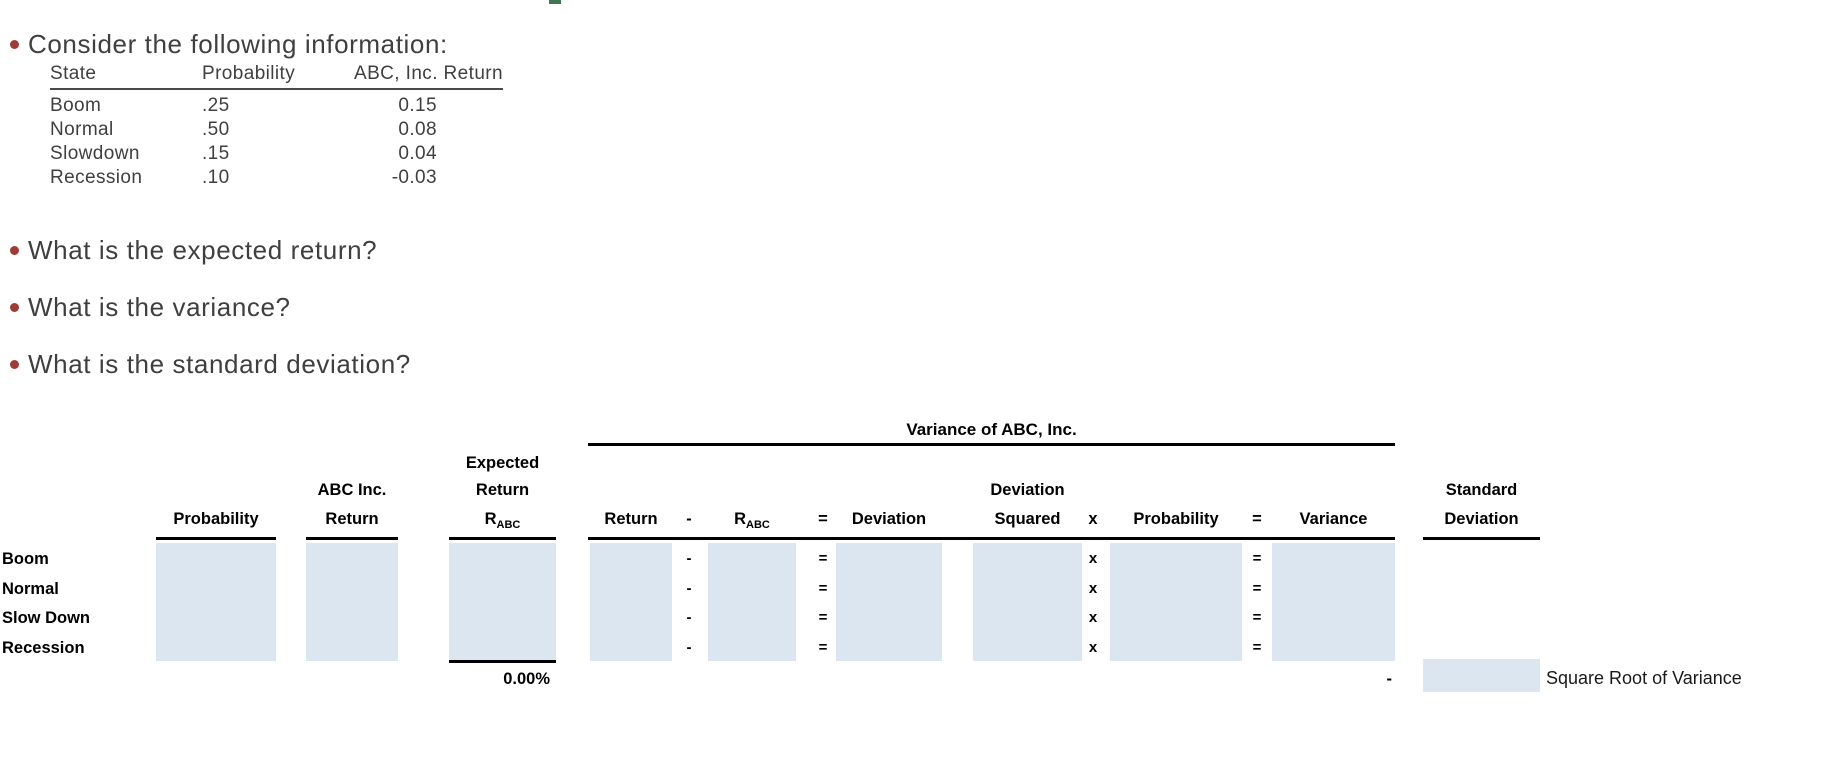  Describe the element at coordinates (238, 44) in the screenshot. I see `bullet-intro-text: Consider the following information:` at that location.